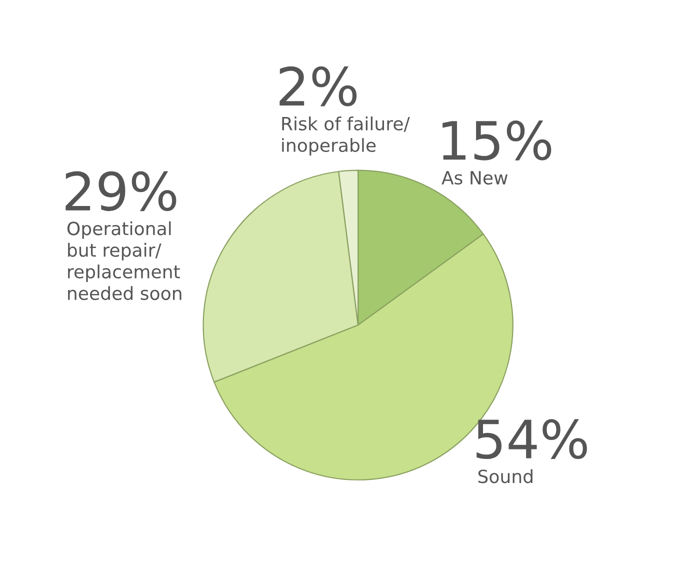  I want to click on data-label: 15%, so click(497, 140).